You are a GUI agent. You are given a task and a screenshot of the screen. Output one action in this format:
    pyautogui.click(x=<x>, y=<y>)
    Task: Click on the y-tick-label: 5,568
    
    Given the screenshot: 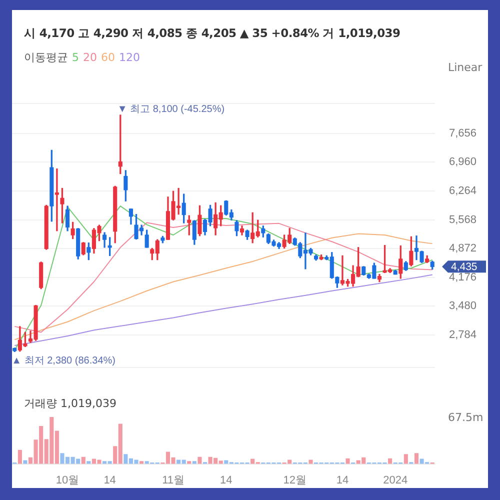 What is the action you would take?
    pyautogui.click(x=463, y=220)
    